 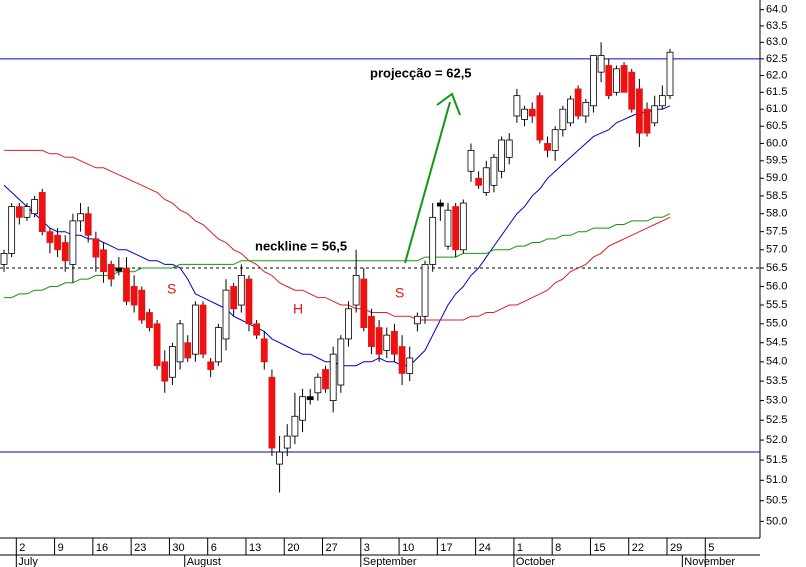 What do you see at coordinates (776, 42) in the screenshot?
I see `y-tick-label: 63.0` at bounding box center [776, 42].